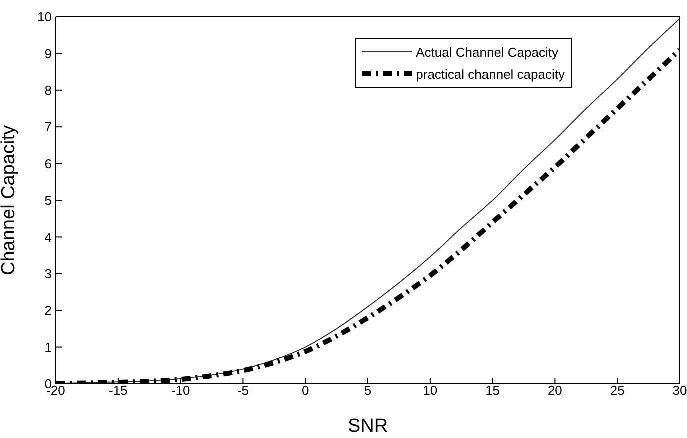 This screenshot has height=438, width=687. Describe the element at coordinates (430, 390) in the screenshot. I see `x-tick-label: 10` at that location.